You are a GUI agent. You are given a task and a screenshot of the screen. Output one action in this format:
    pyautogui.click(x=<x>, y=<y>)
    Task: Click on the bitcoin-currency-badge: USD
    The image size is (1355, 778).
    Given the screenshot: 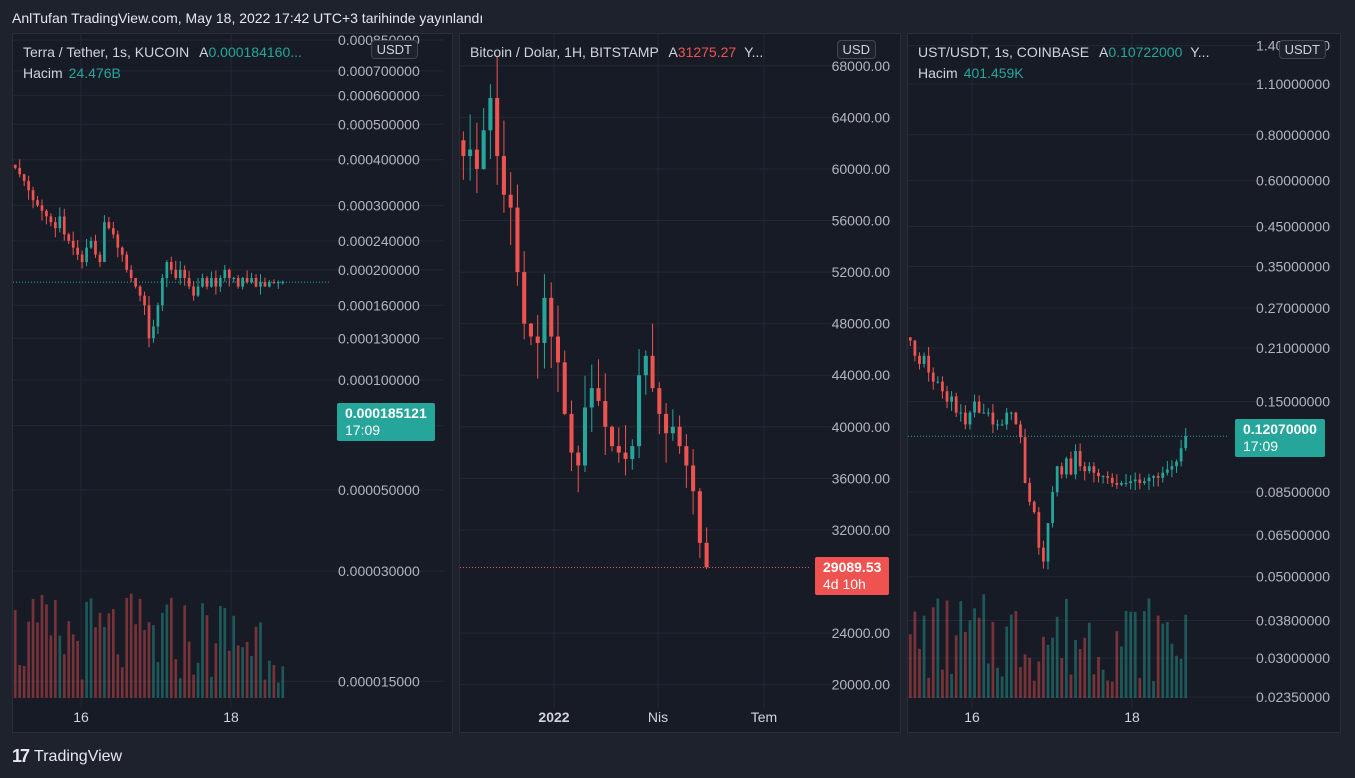 What is the action you would take?
    pyautogui.click(x=856, y=49)
    